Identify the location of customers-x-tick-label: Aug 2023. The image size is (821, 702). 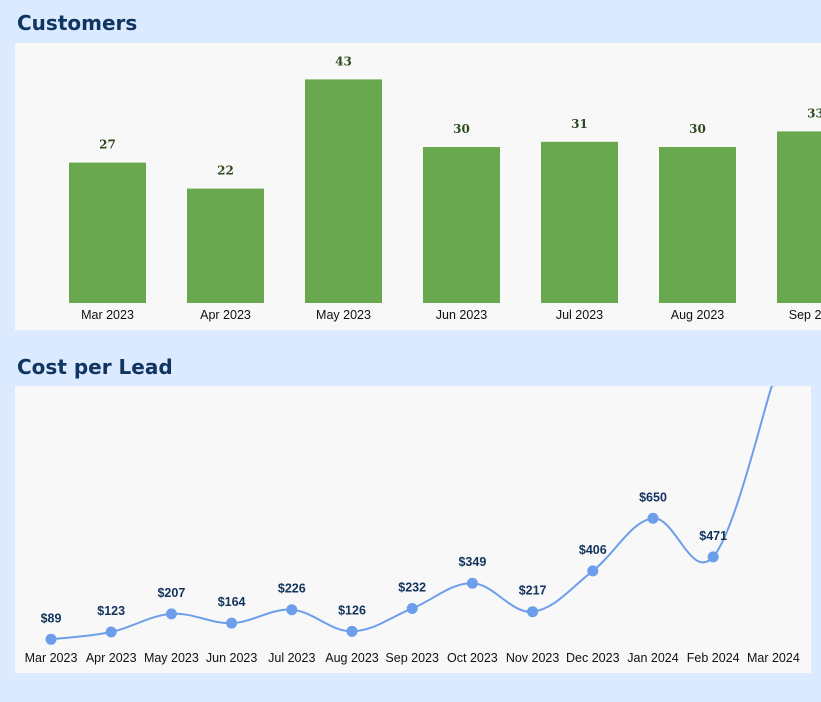
(698, 315).